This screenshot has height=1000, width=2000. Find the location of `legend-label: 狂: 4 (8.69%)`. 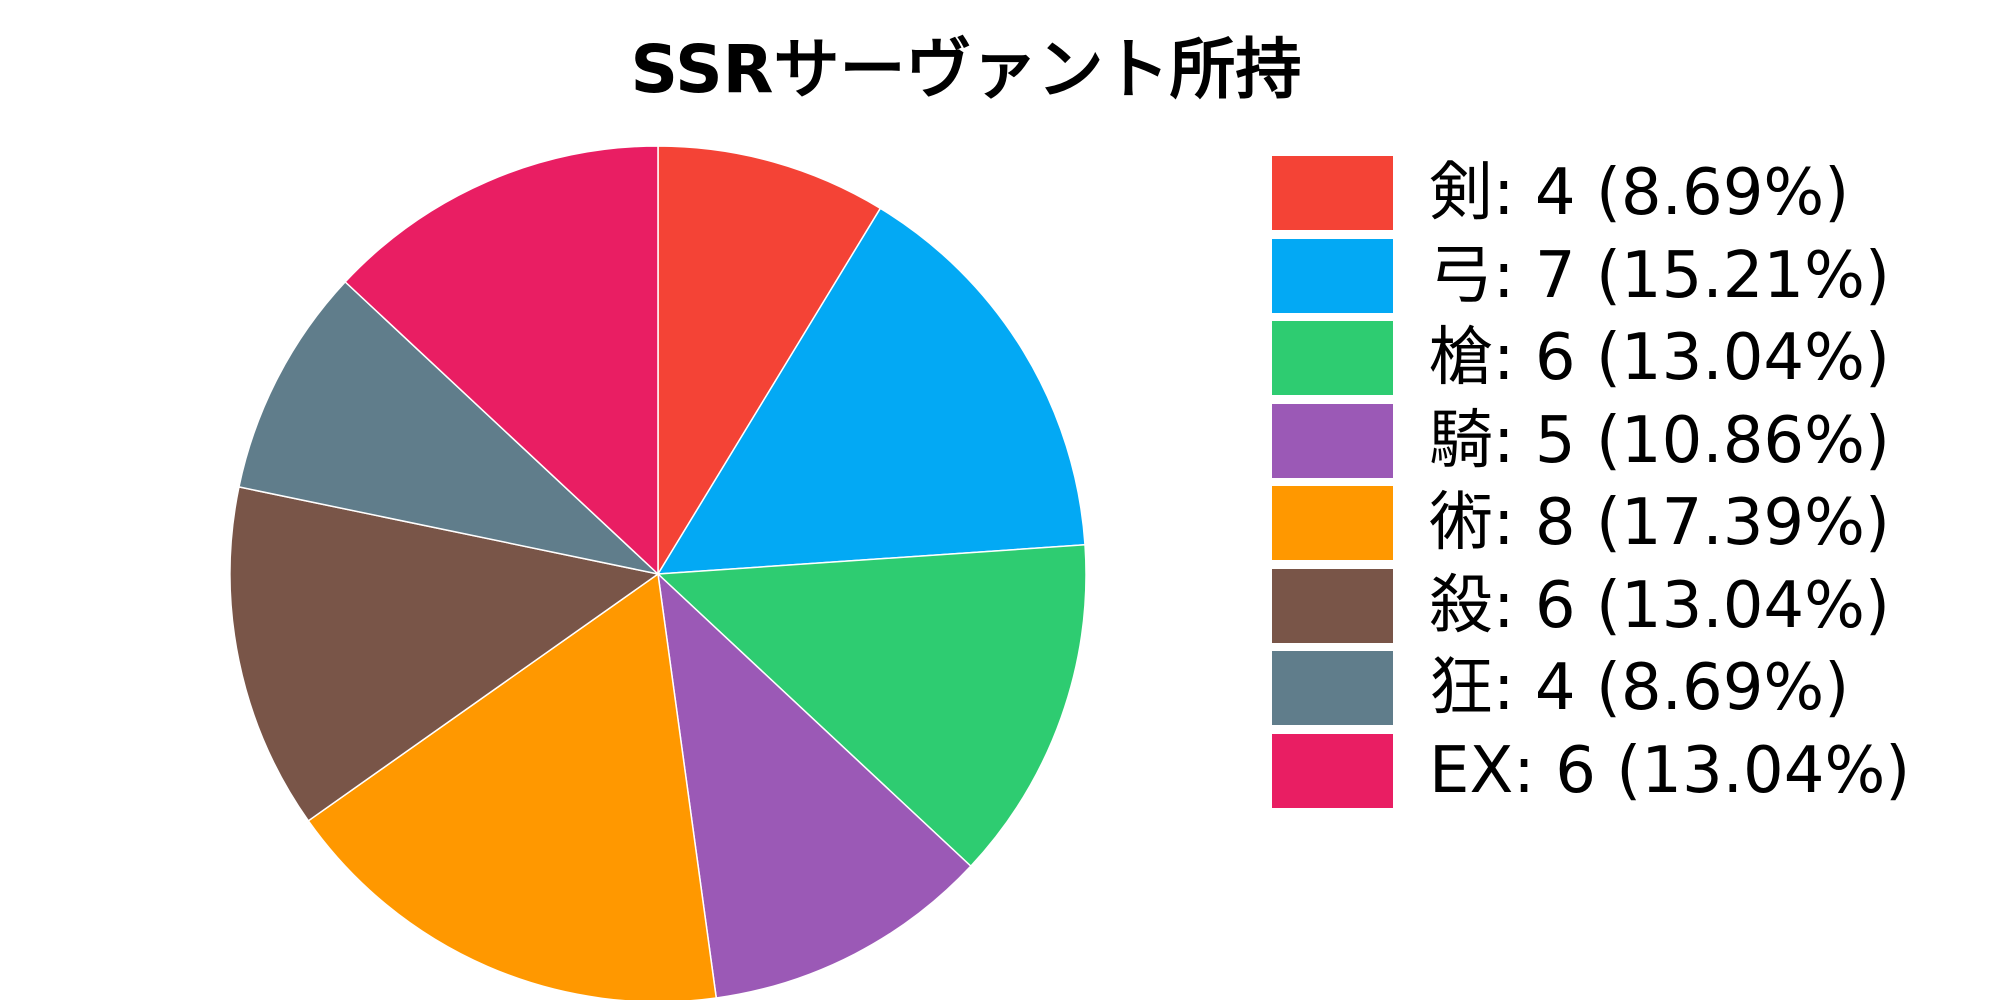

legend-label: 狂: 4 (8.69%) is located at coordinates (1639, 688).